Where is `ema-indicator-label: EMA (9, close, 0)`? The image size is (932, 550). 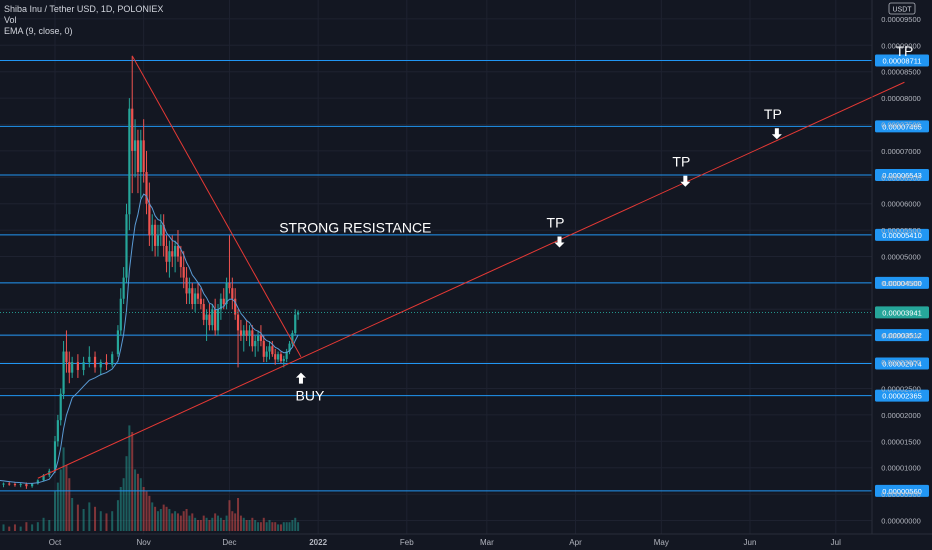
ema-indicator-label: EMA (9, close, 0) is located at coordinates (38, 31).